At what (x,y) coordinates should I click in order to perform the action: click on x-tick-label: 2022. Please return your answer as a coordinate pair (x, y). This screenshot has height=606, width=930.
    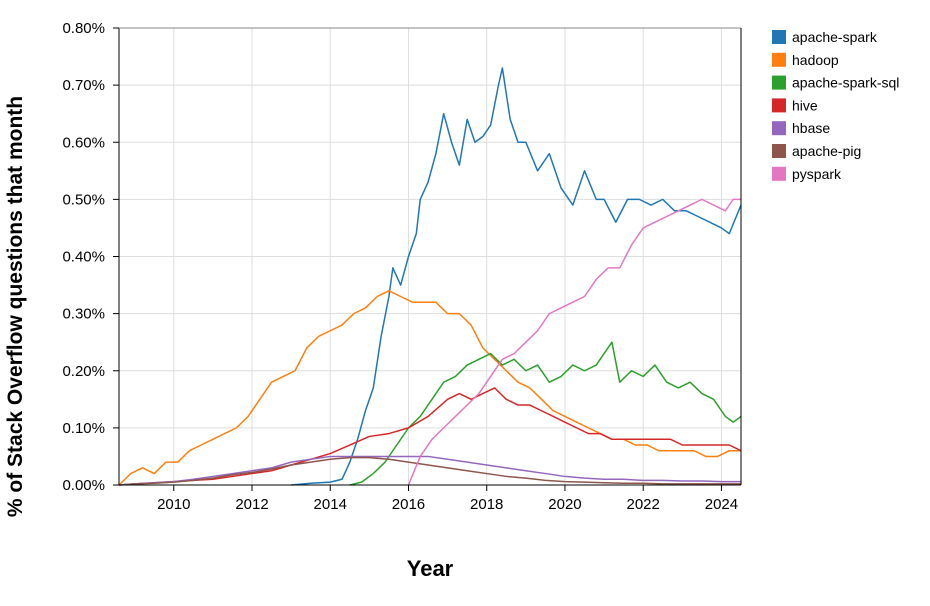
    Looking at the image, I should click on (643, 504).